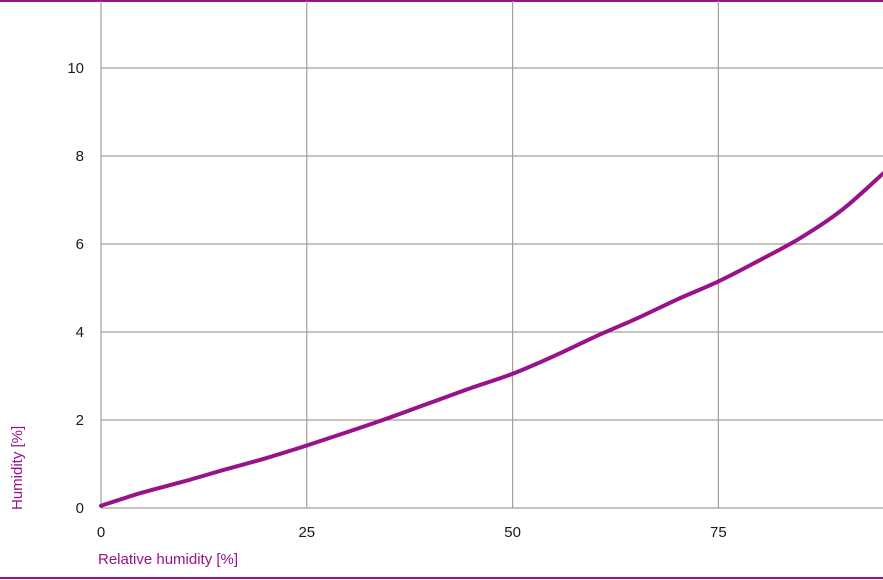 The height and width of the screenshot is (580, 883). I want to click on y-tick-label: 0, so click(80, 508).